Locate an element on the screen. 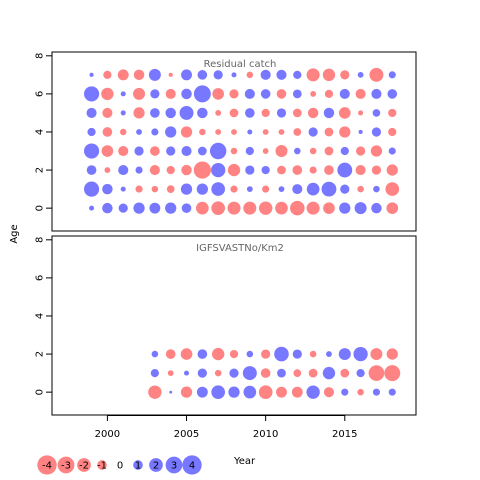 The width and height of the screenshot is (480, 480). panel-title: Residual catch is located at coordinates (240, 64).